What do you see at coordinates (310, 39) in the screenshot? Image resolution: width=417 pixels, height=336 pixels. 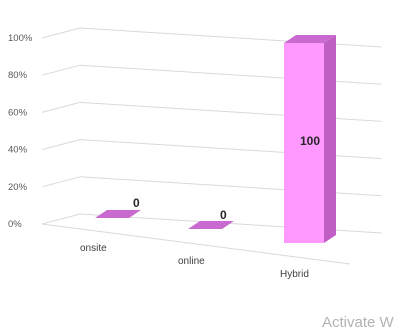 I see `bar-top` at bounding box center [310, 39].